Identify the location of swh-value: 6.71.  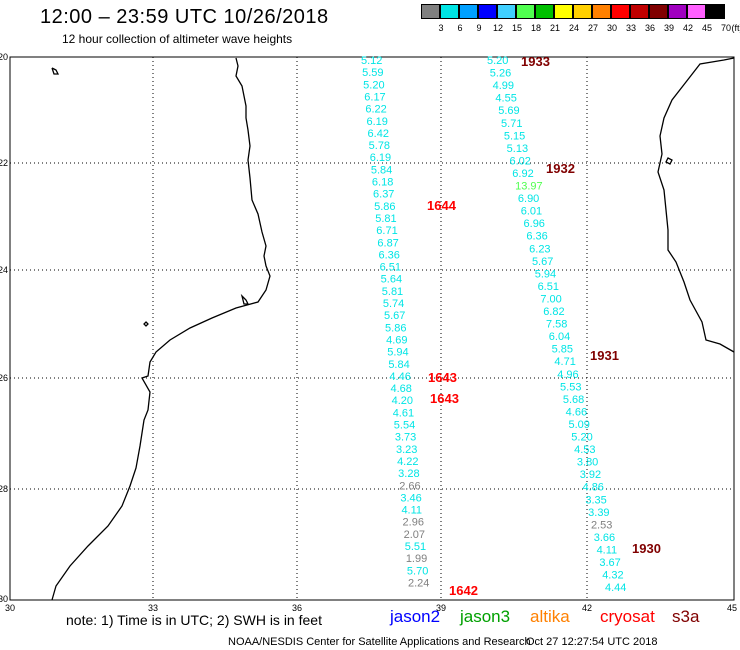
(386, 231).